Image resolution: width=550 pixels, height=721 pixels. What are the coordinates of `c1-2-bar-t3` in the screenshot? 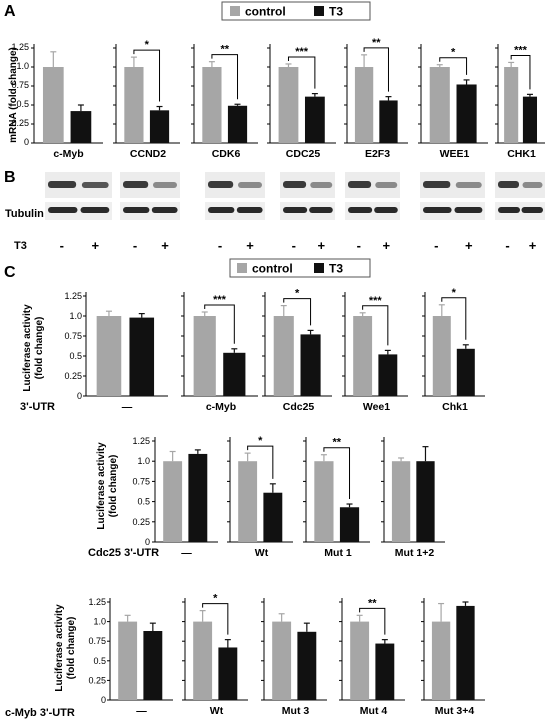 It's located at (310, 365).